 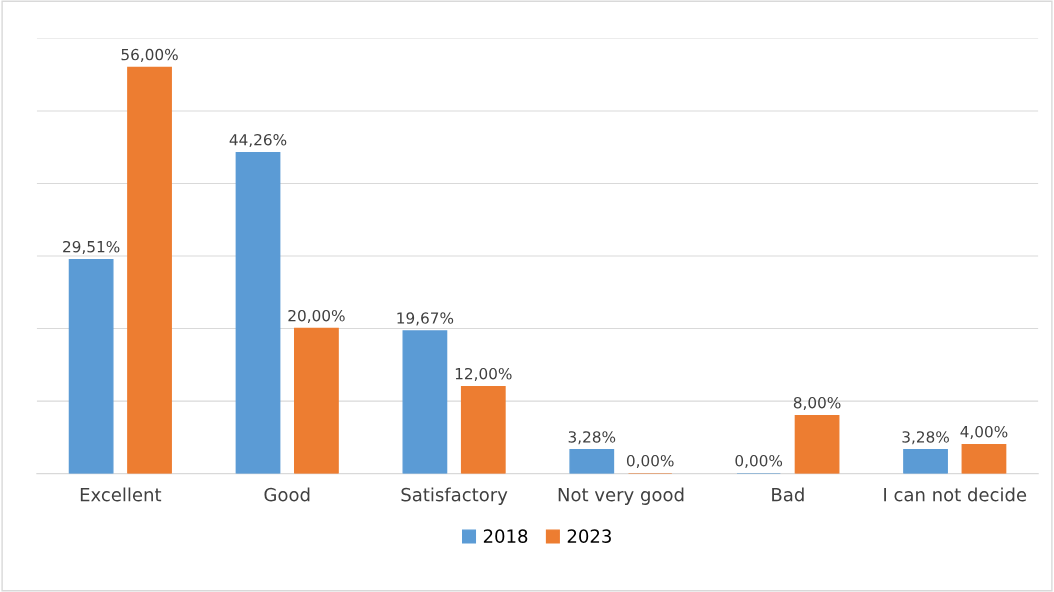 What do you see at coordinates (425, 319) in the screenshot?
I see `data-label: 19,67%` at bounding box center [425, 319].